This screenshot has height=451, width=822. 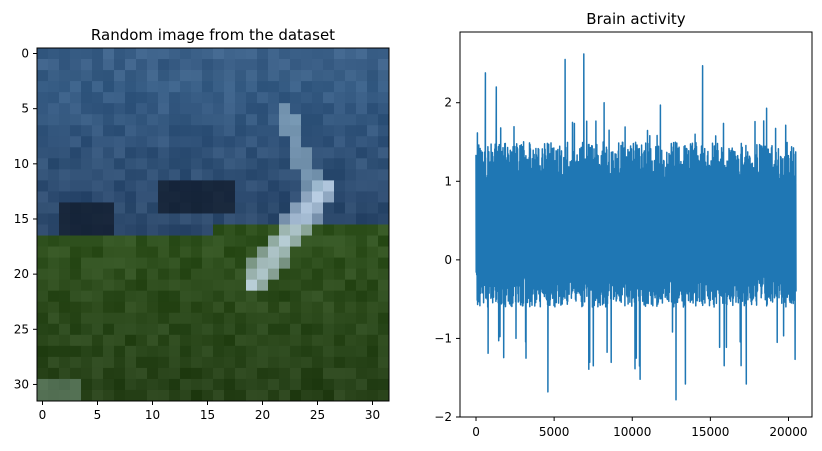 I want to click on line-y-axis: −2 −1 0 1 2, so click(x=447, y=260).